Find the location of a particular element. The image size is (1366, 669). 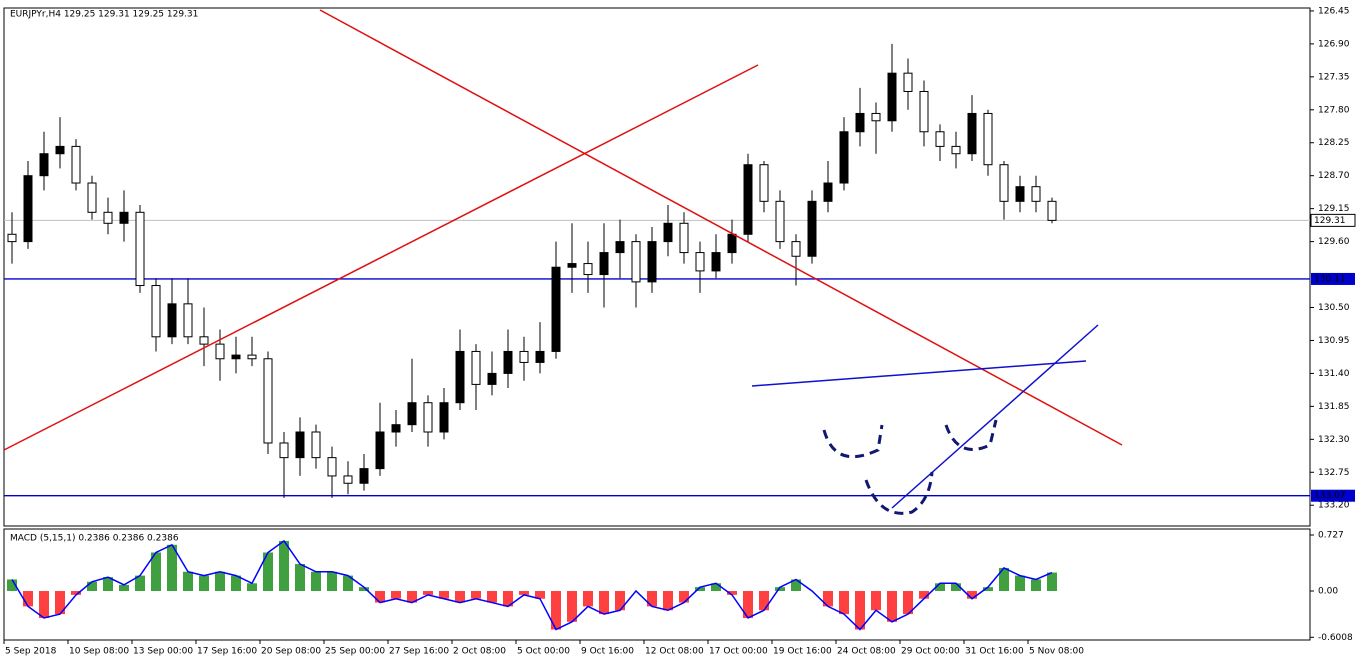

x-tick-label: 20 Sep 08:00 is located at coordinates (291, 652).